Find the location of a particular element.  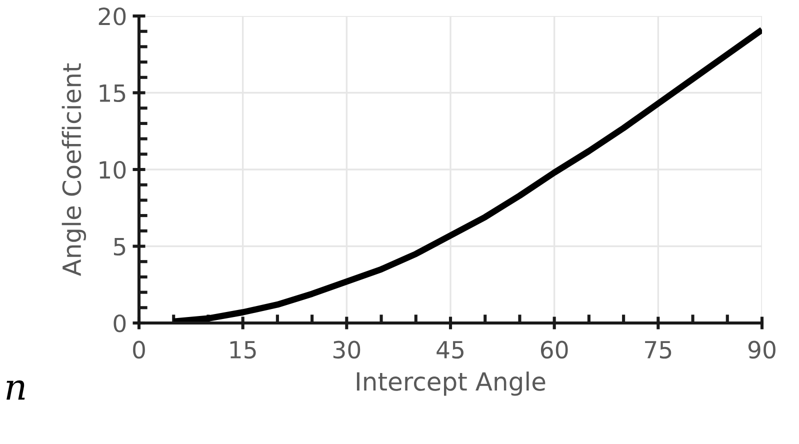

x-tick-label: 15 is located at coordinates (243, 350).